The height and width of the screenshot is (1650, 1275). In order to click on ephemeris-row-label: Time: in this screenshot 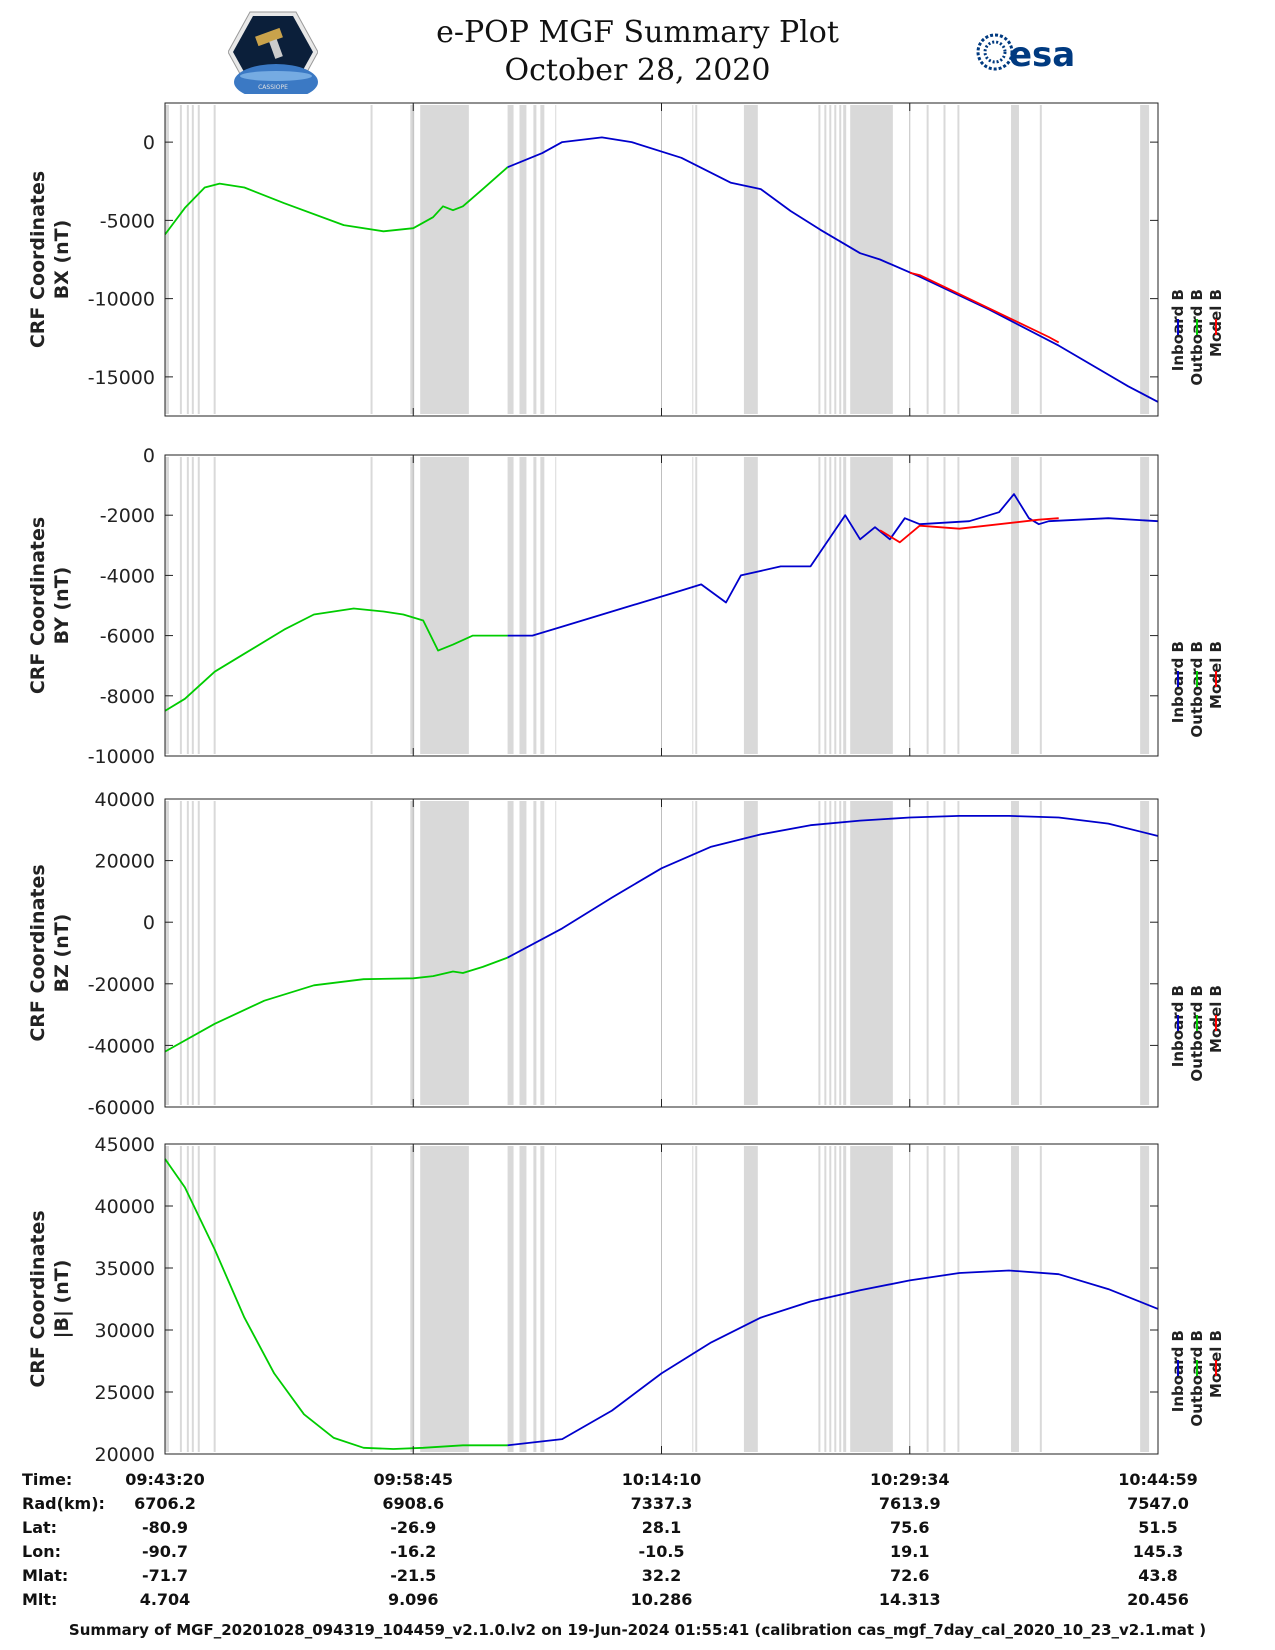, I will do `click(47, 1479)`.